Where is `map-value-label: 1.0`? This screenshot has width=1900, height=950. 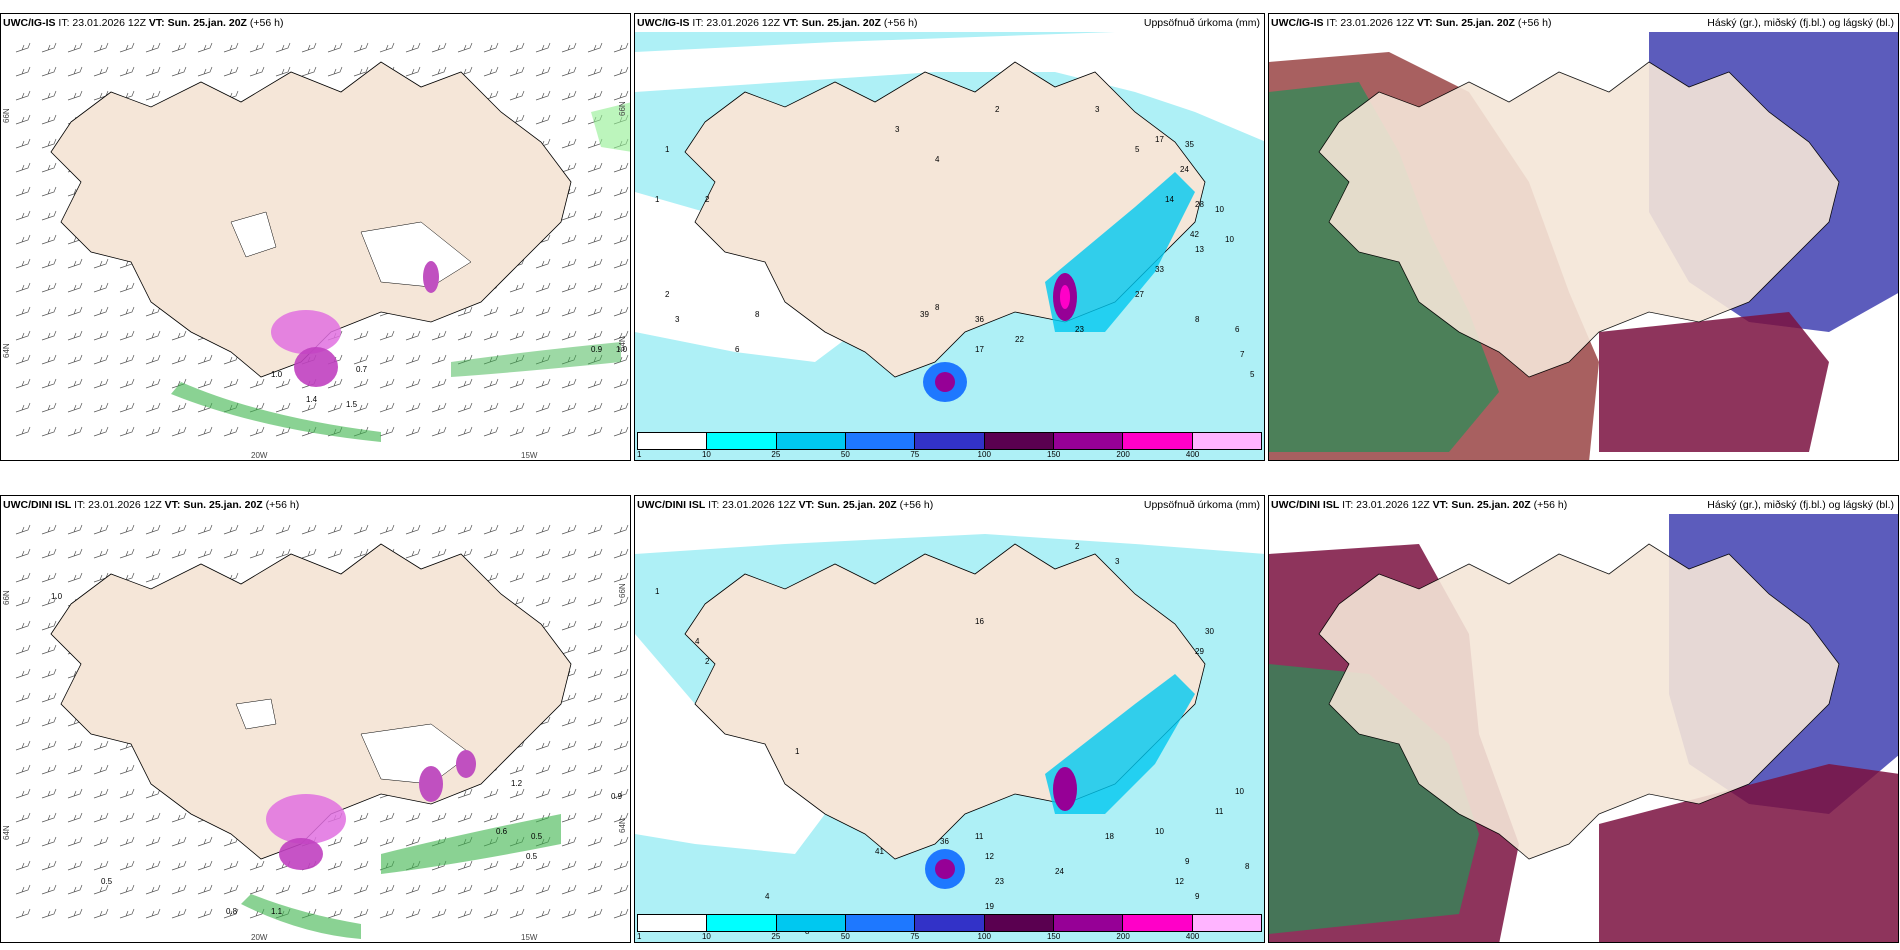
map-value-label: 1.0 is located at coordinates (277, 374).